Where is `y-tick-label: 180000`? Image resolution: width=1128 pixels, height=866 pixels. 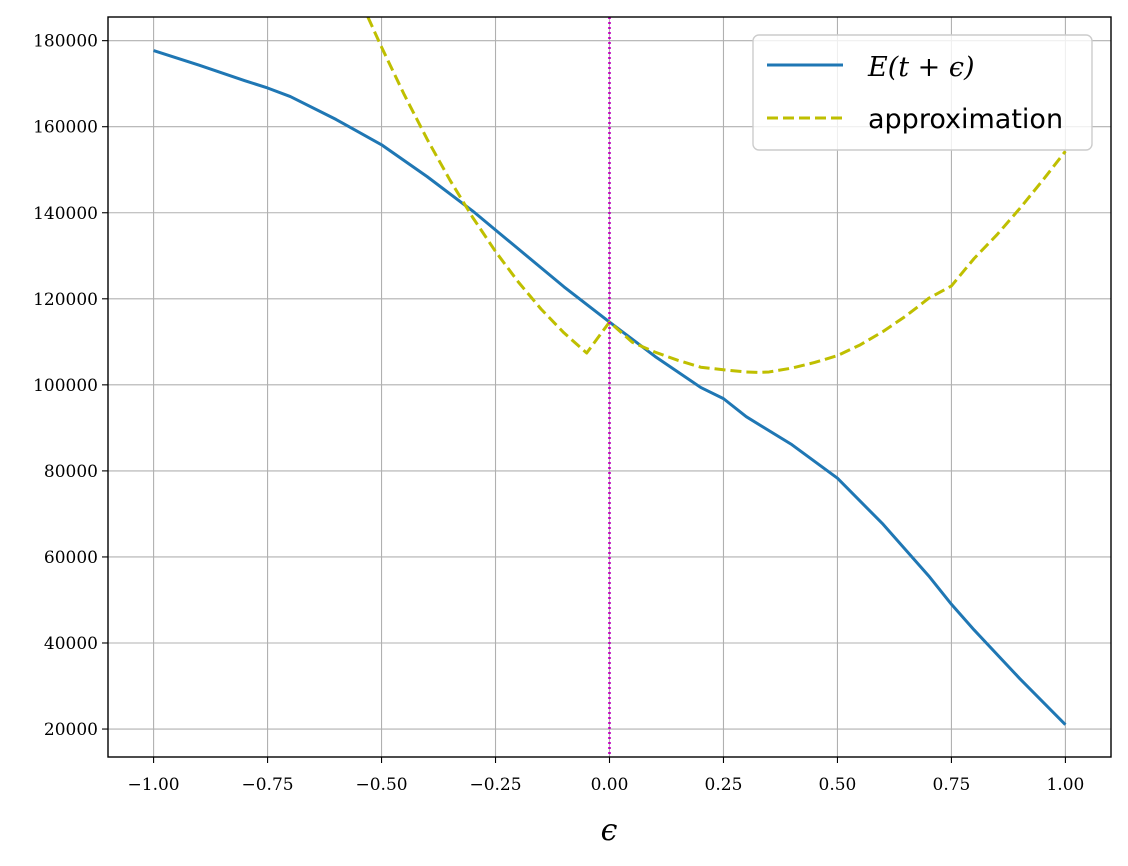 y-tick-label: 180000 is located at coordinates (65, 42).